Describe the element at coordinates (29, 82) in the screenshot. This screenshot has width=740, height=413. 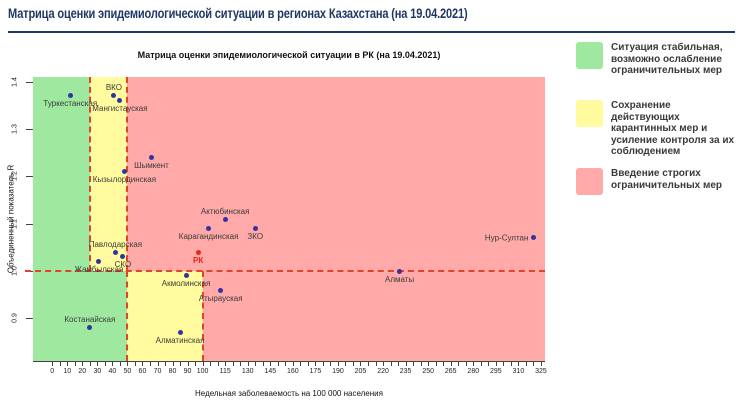
I see `y-tick-1.4` at that location.